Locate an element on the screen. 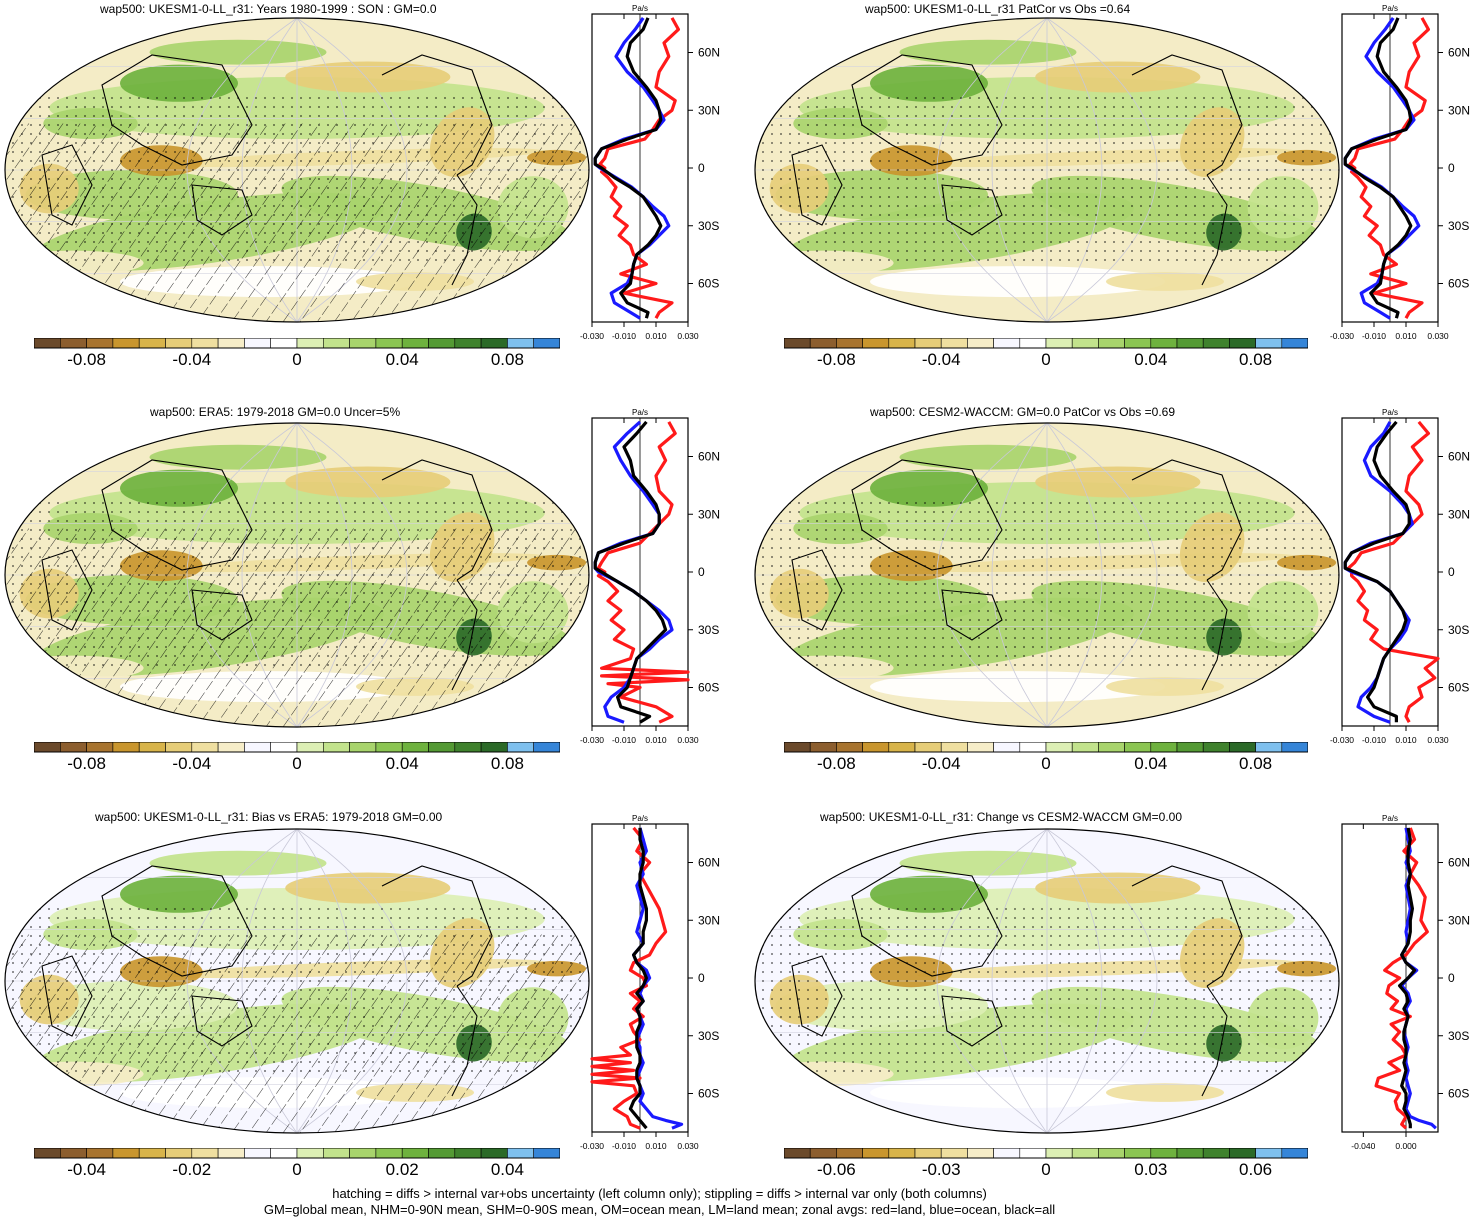 Image resolution: width=1483 pixels, height=1218 pixels. profile-x-tick-label: 0.000 is located at coordinates (1406, 1146).